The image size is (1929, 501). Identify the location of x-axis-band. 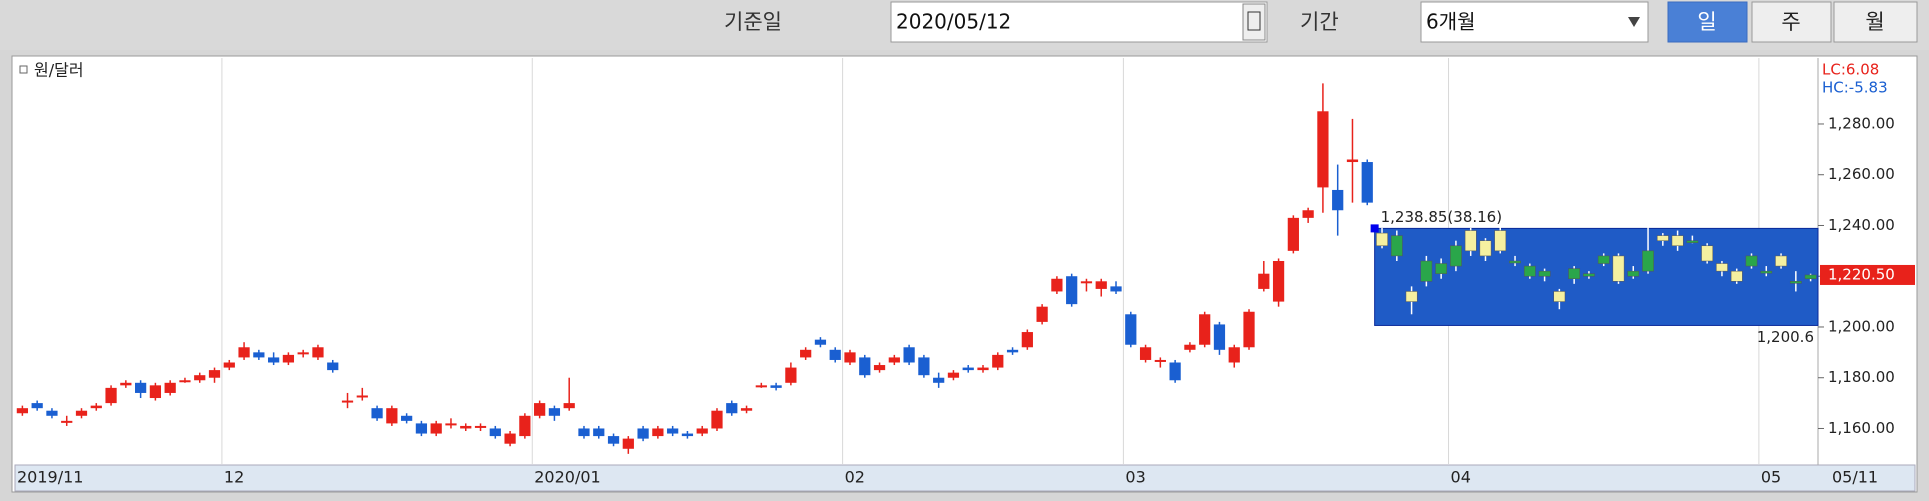
(965, 478).